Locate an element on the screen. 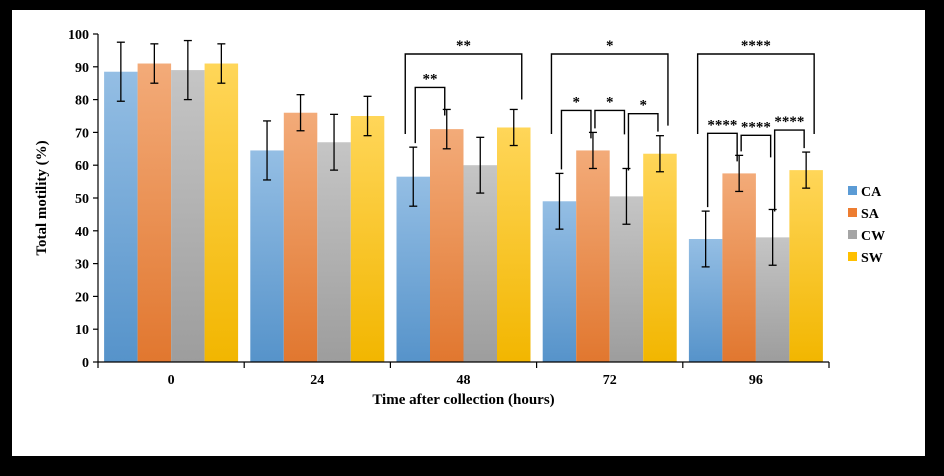  x-tick-label: 24 is located at coordinates (317, 380).